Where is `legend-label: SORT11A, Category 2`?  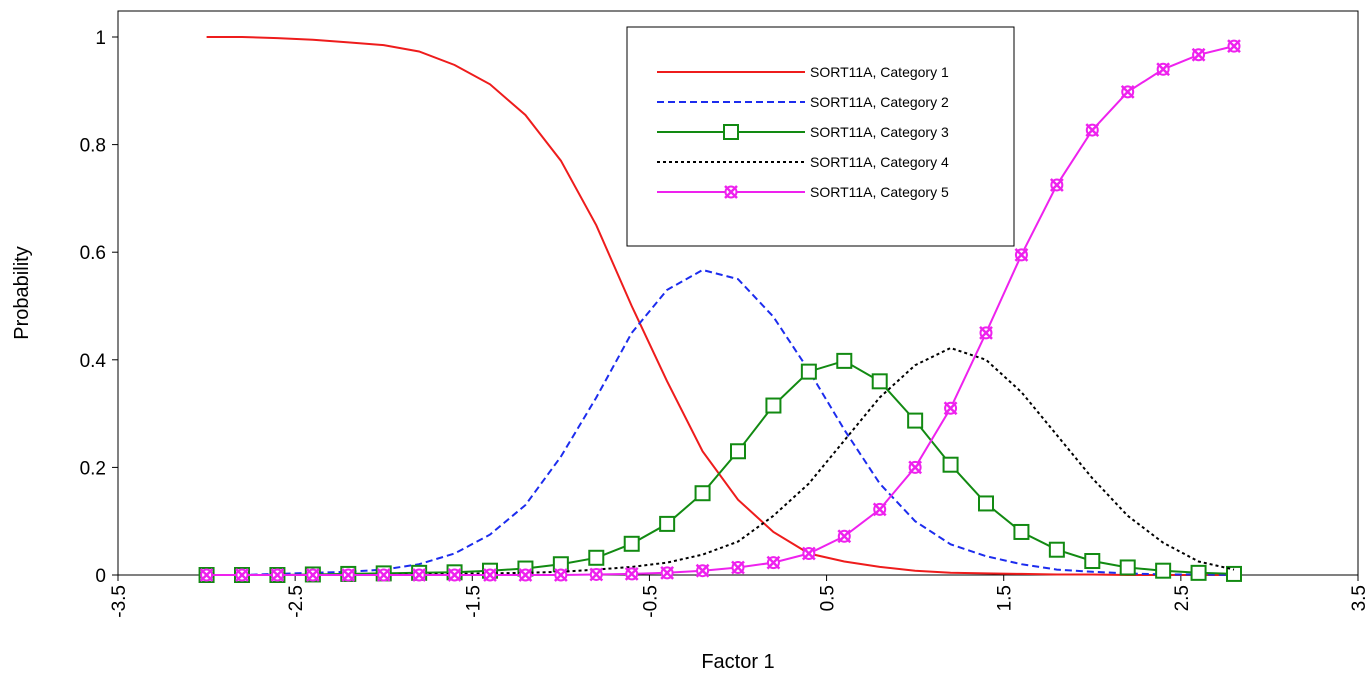
legend-label: SORT11A, Category 2 is located at coordinates (879, 102).